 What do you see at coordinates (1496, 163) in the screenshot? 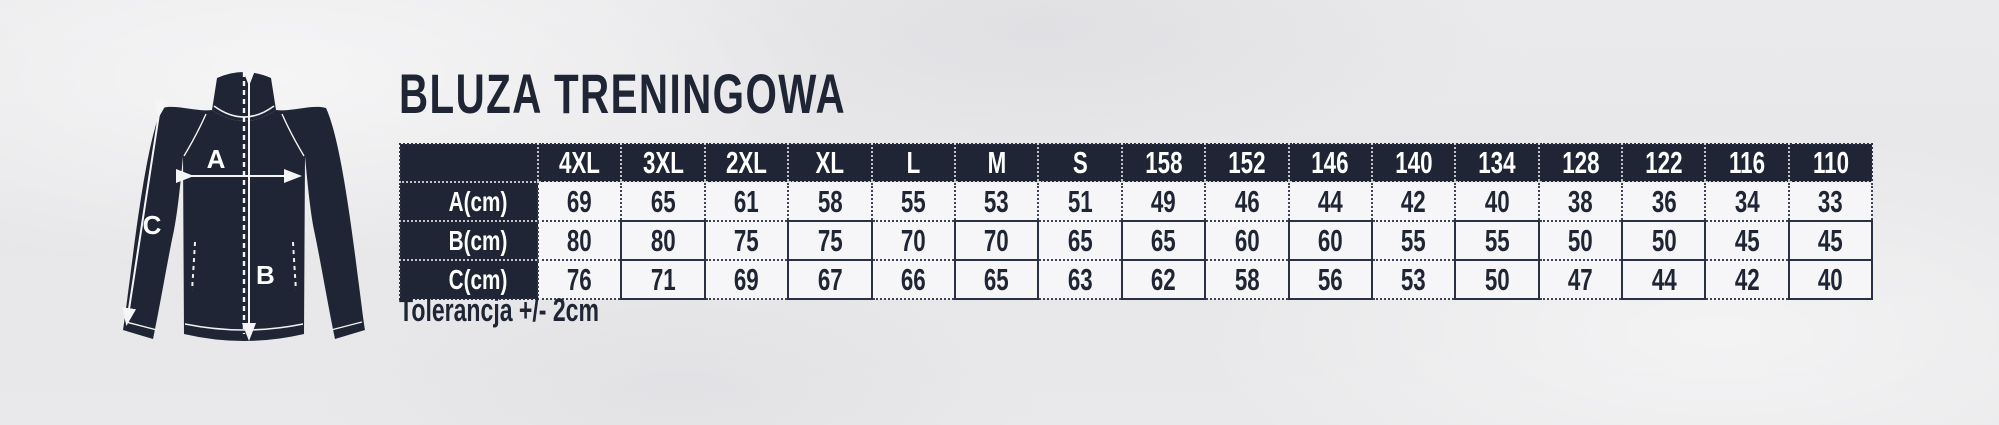
I see `size-column-header: 134` at bounding box center [1496, 163].